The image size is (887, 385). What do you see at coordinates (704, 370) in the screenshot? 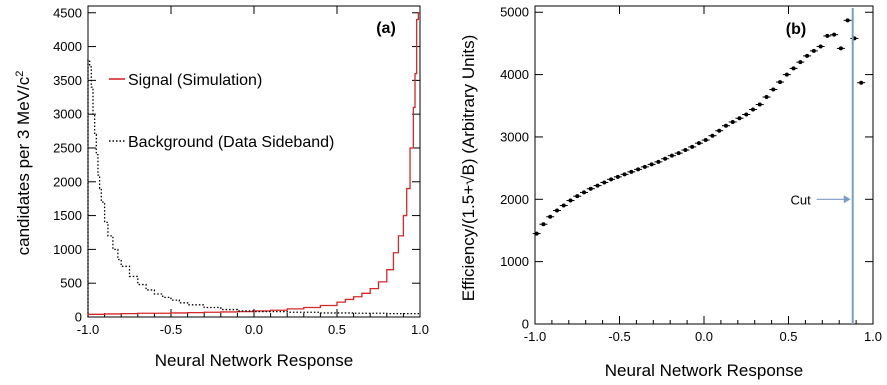
I see `panel-b-x-axis-label: Neural Network Response` at bounding box center [704, 370].